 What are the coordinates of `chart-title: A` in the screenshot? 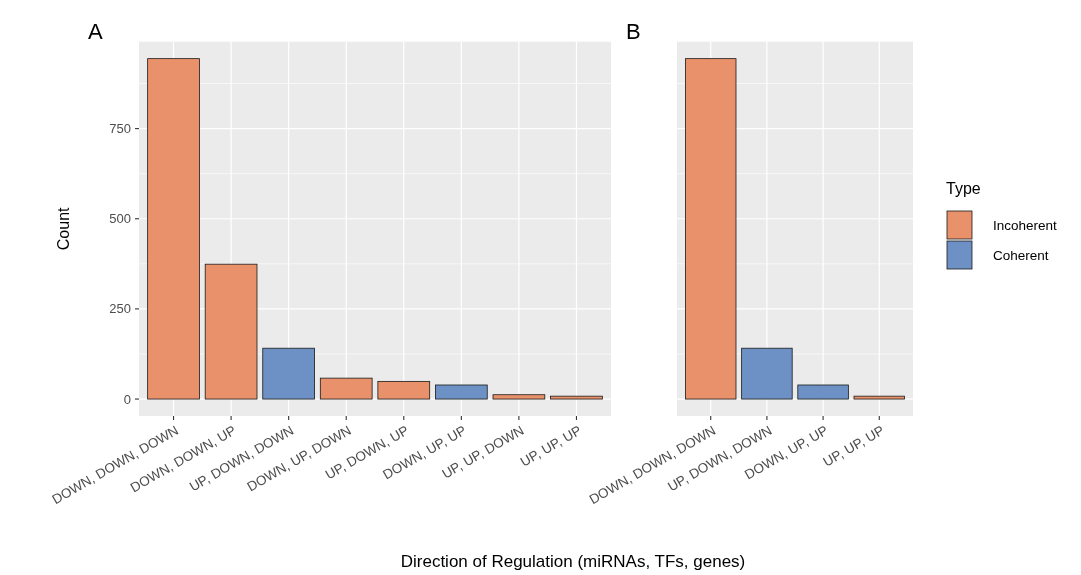 It's located at (95, 31).